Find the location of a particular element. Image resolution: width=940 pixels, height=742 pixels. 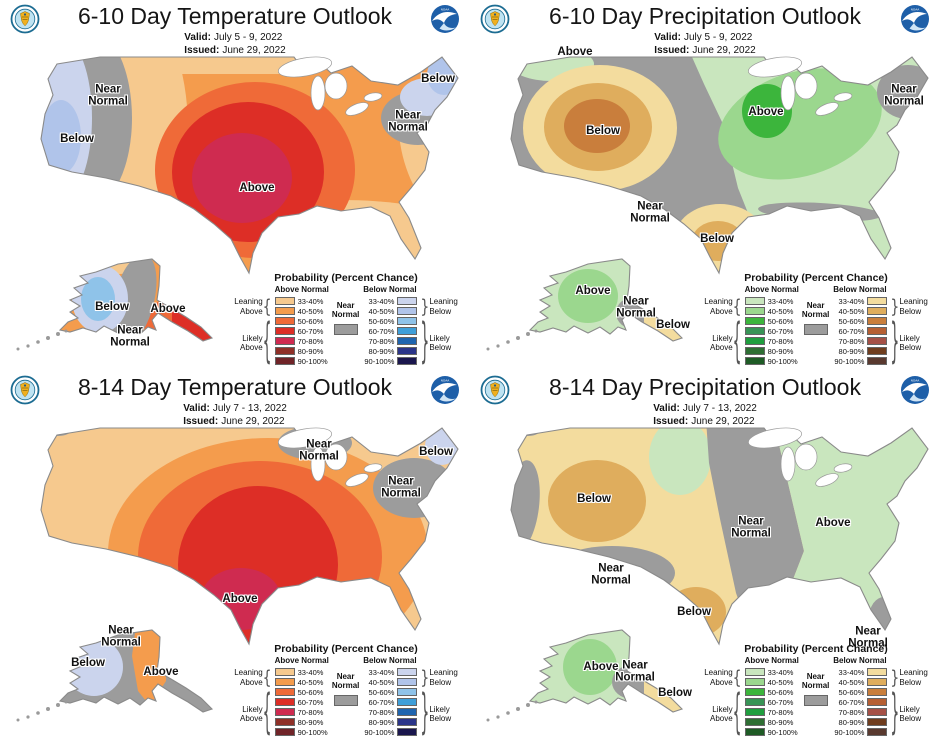

alaska-contours is located at coordinates (606, 671).